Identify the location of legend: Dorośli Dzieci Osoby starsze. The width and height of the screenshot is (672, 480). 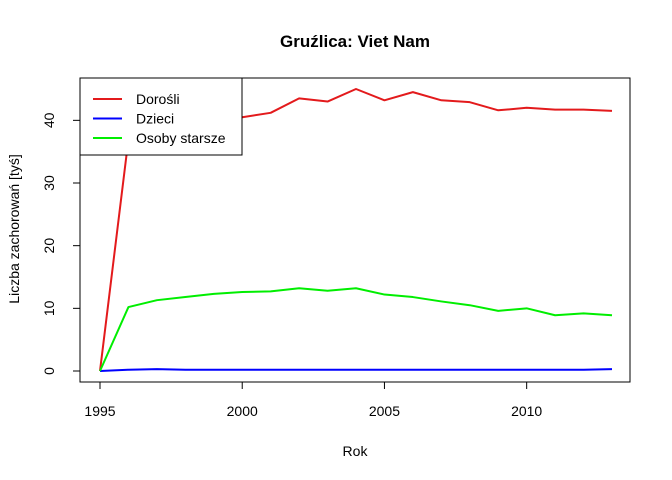
(161, 116).